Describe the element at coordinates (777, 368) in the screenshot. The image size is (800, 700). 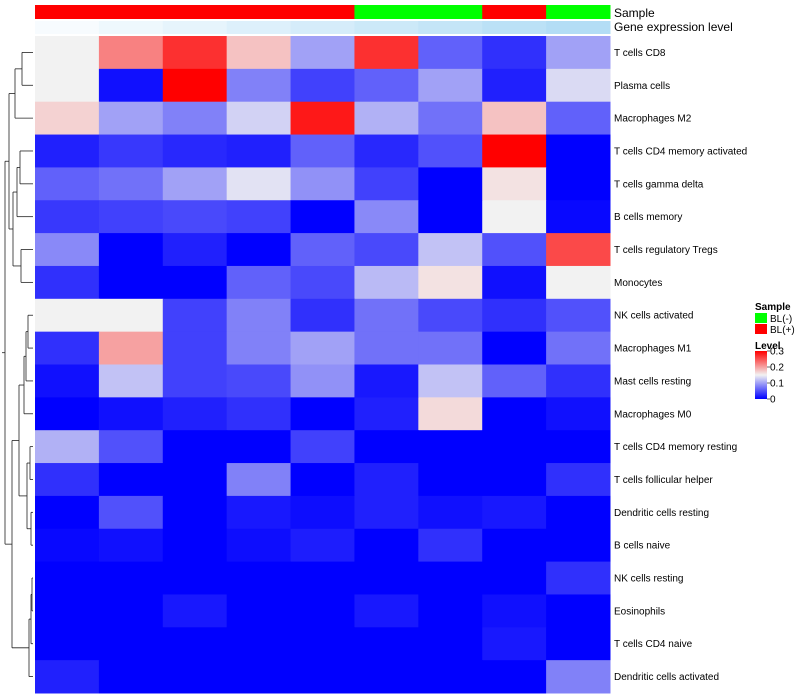
I see `legend-tick-label: 0.2` at that location.